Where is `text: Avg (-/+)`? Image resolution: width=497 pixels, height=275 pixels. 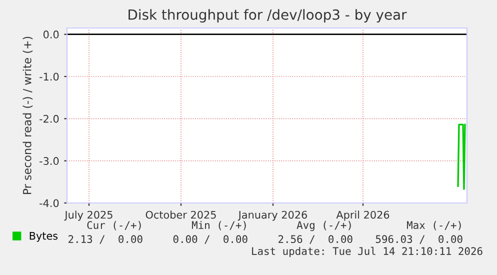
text: Avg (-/+) is located at coordinates (323, 226).